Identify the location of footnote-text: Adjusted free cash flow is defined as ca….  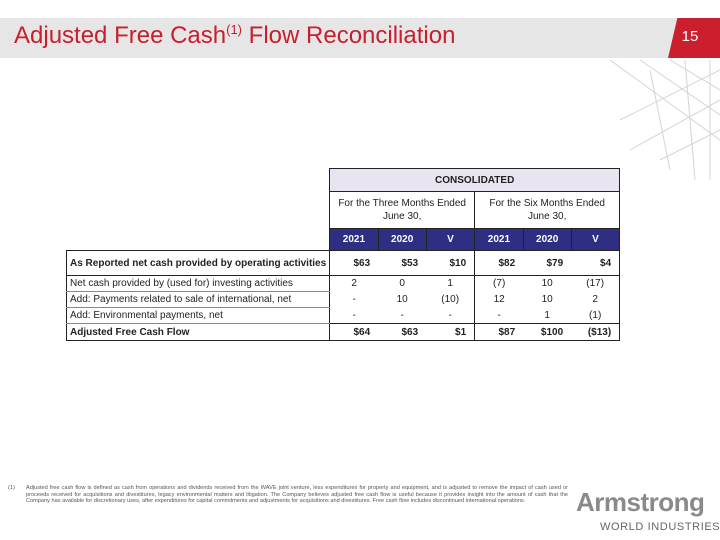
(297, 495).